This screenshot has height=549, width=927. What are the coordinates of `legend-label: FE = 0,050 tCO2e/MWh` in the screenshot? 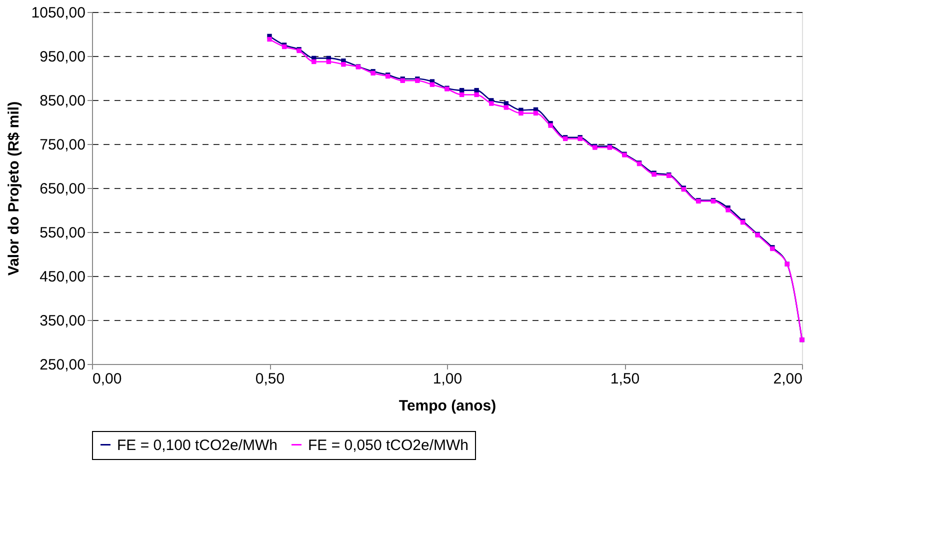 It's located at (388, 445).